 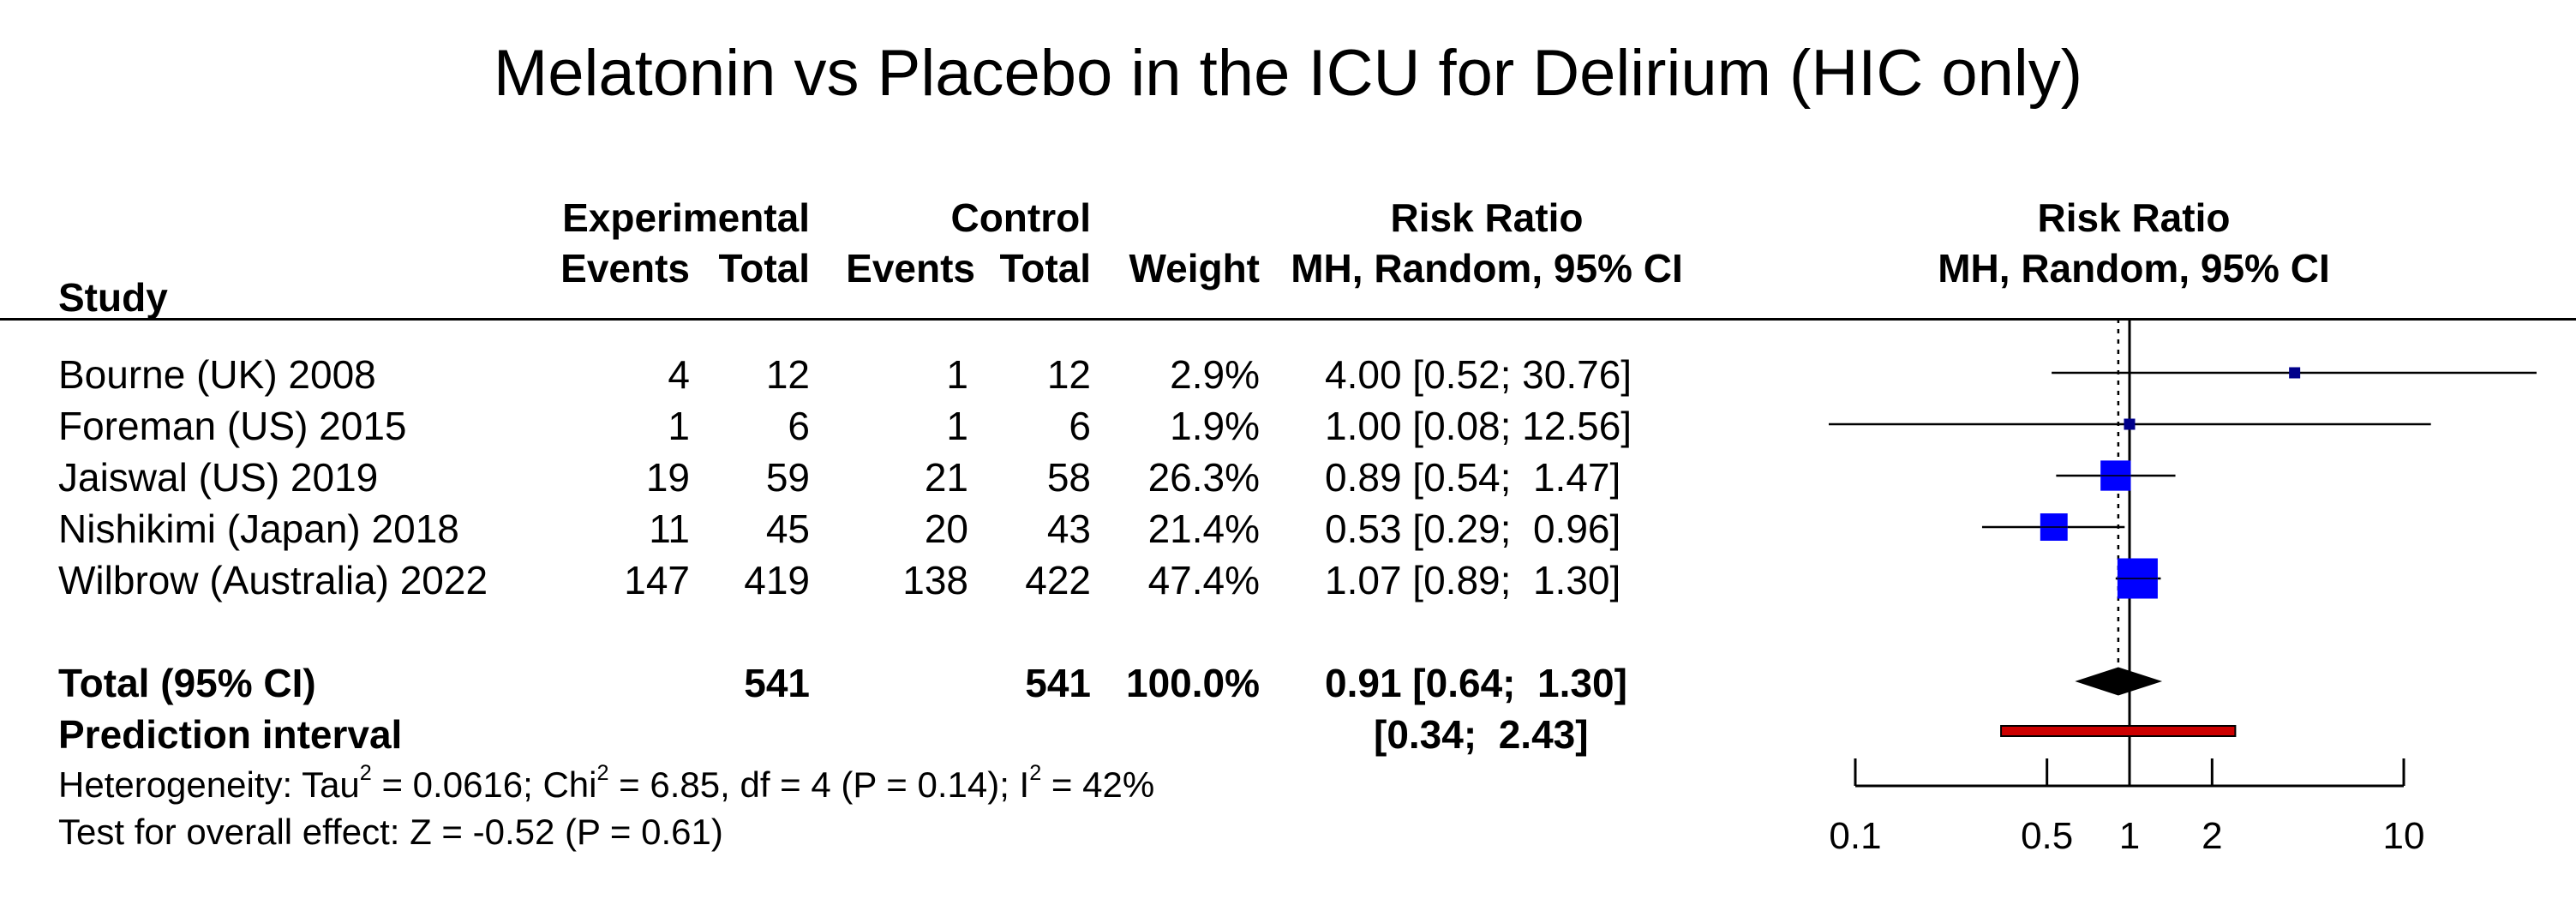 I want to click on exp-total: 6, so click(x=799, y=426).